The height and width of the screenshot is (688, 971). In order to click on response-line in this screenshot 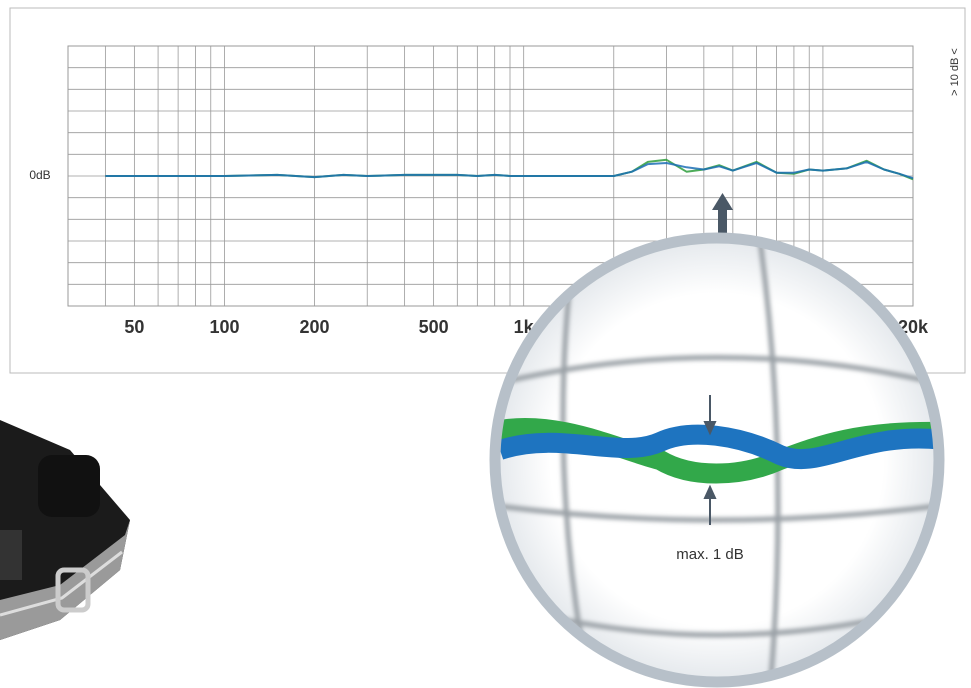, I will do `click(509, 170)`.